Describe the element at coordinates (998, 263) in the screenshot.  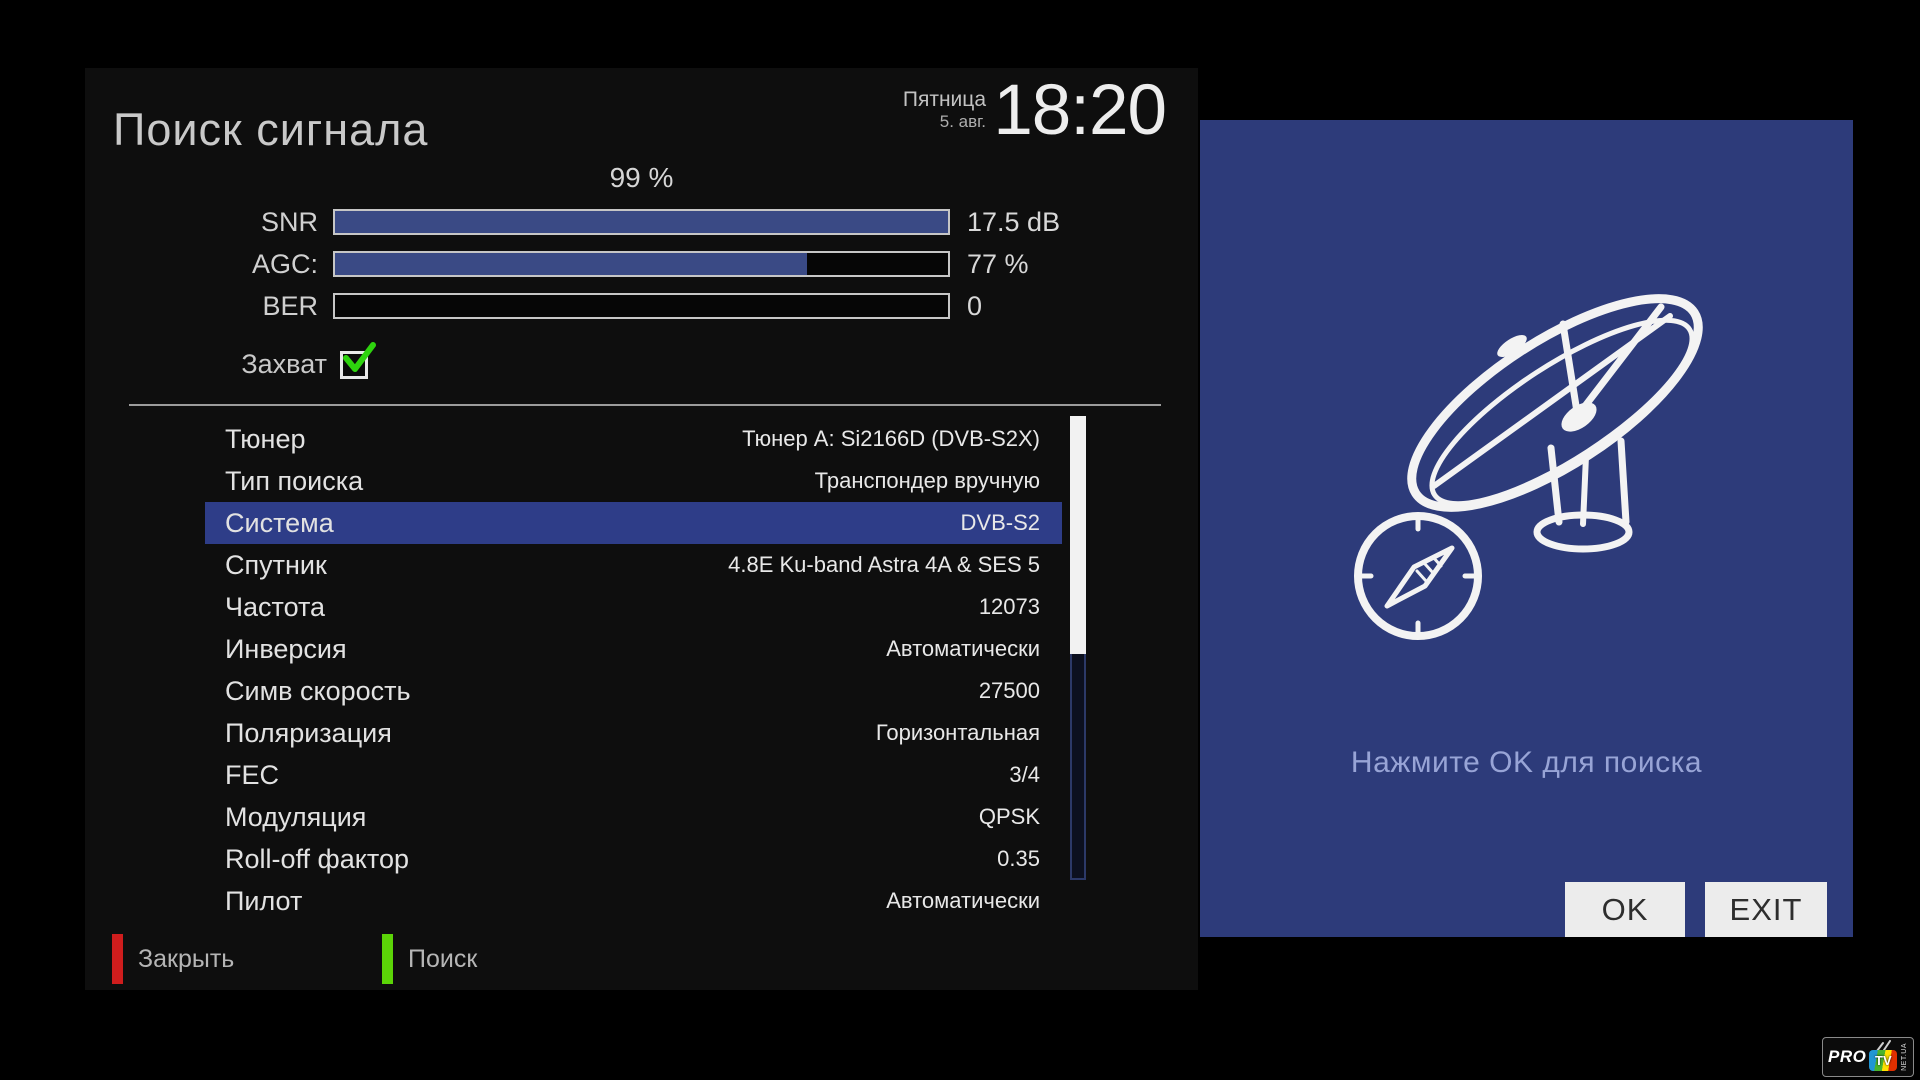
I see `signal-bar-value: 77 %` at that location.